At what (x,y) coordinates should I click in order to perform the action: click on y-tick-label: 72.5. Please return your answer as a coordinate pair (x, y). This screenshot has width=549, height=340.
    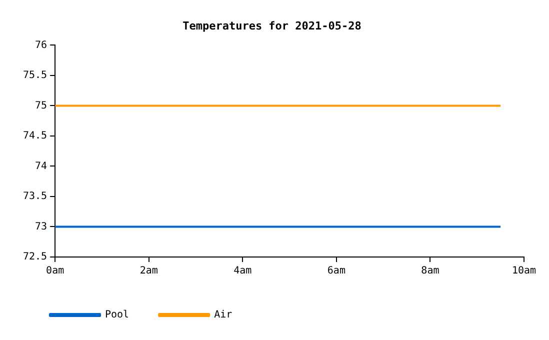
    Looking at the image, I should click on (35, 257).